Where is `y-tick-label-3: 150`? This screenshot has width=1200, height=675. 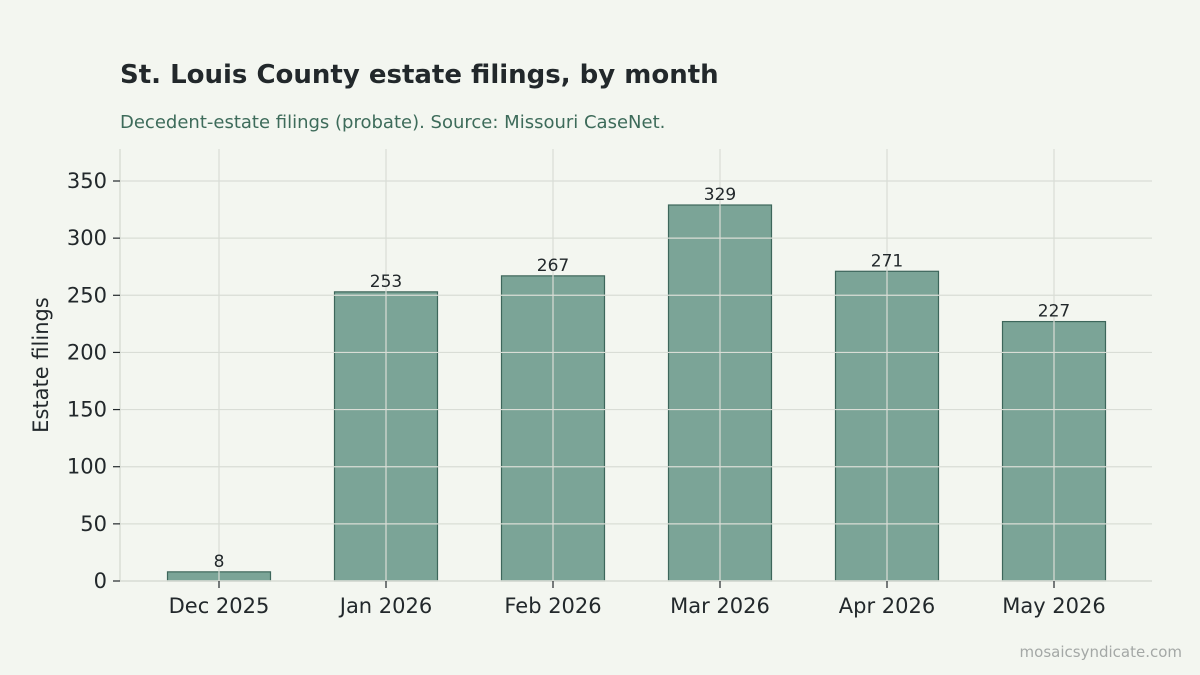
y-tick-label-3: 150 is located at coordinates (87, 410).